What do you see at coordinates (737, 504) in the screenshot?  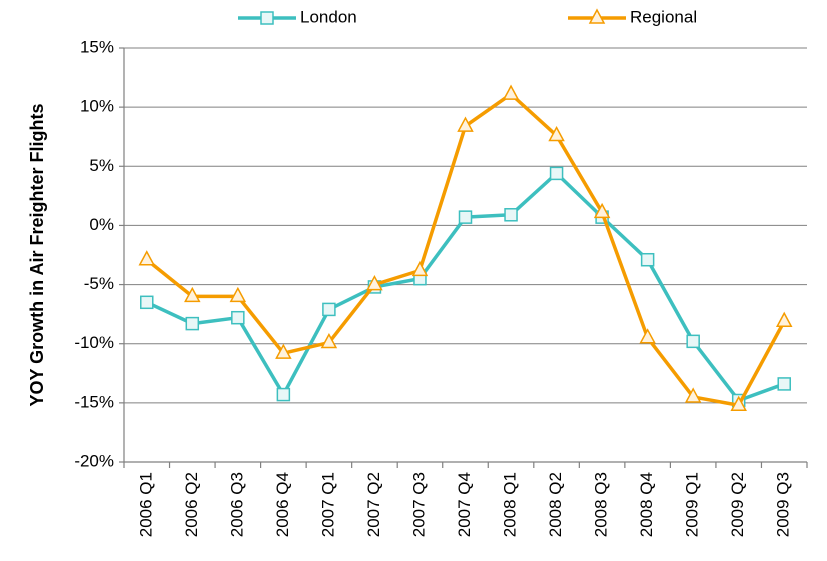 I see `x-tick-label: 2009 Q2` at bounding box center [737, 504].